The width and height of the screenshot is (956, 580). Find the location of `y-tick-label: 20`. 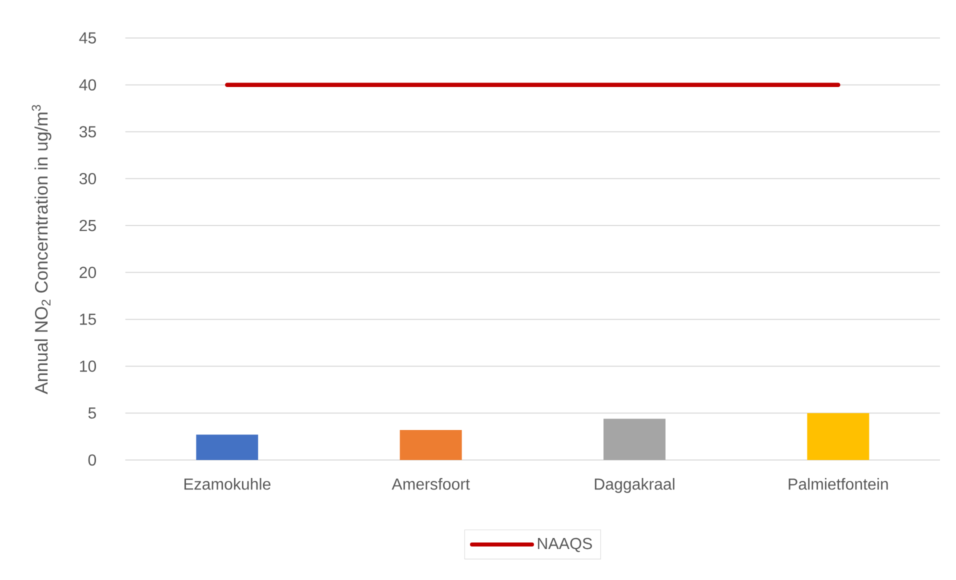

y-tick-label: 20 is located at coordinates (88, 272).